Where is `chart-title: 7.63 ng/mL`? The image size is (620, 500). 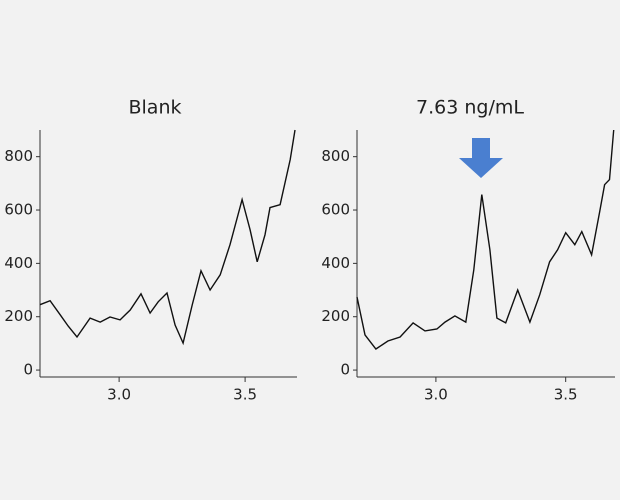 chart-title: 7.63 ng/mL is located at coordinates (470, 108).